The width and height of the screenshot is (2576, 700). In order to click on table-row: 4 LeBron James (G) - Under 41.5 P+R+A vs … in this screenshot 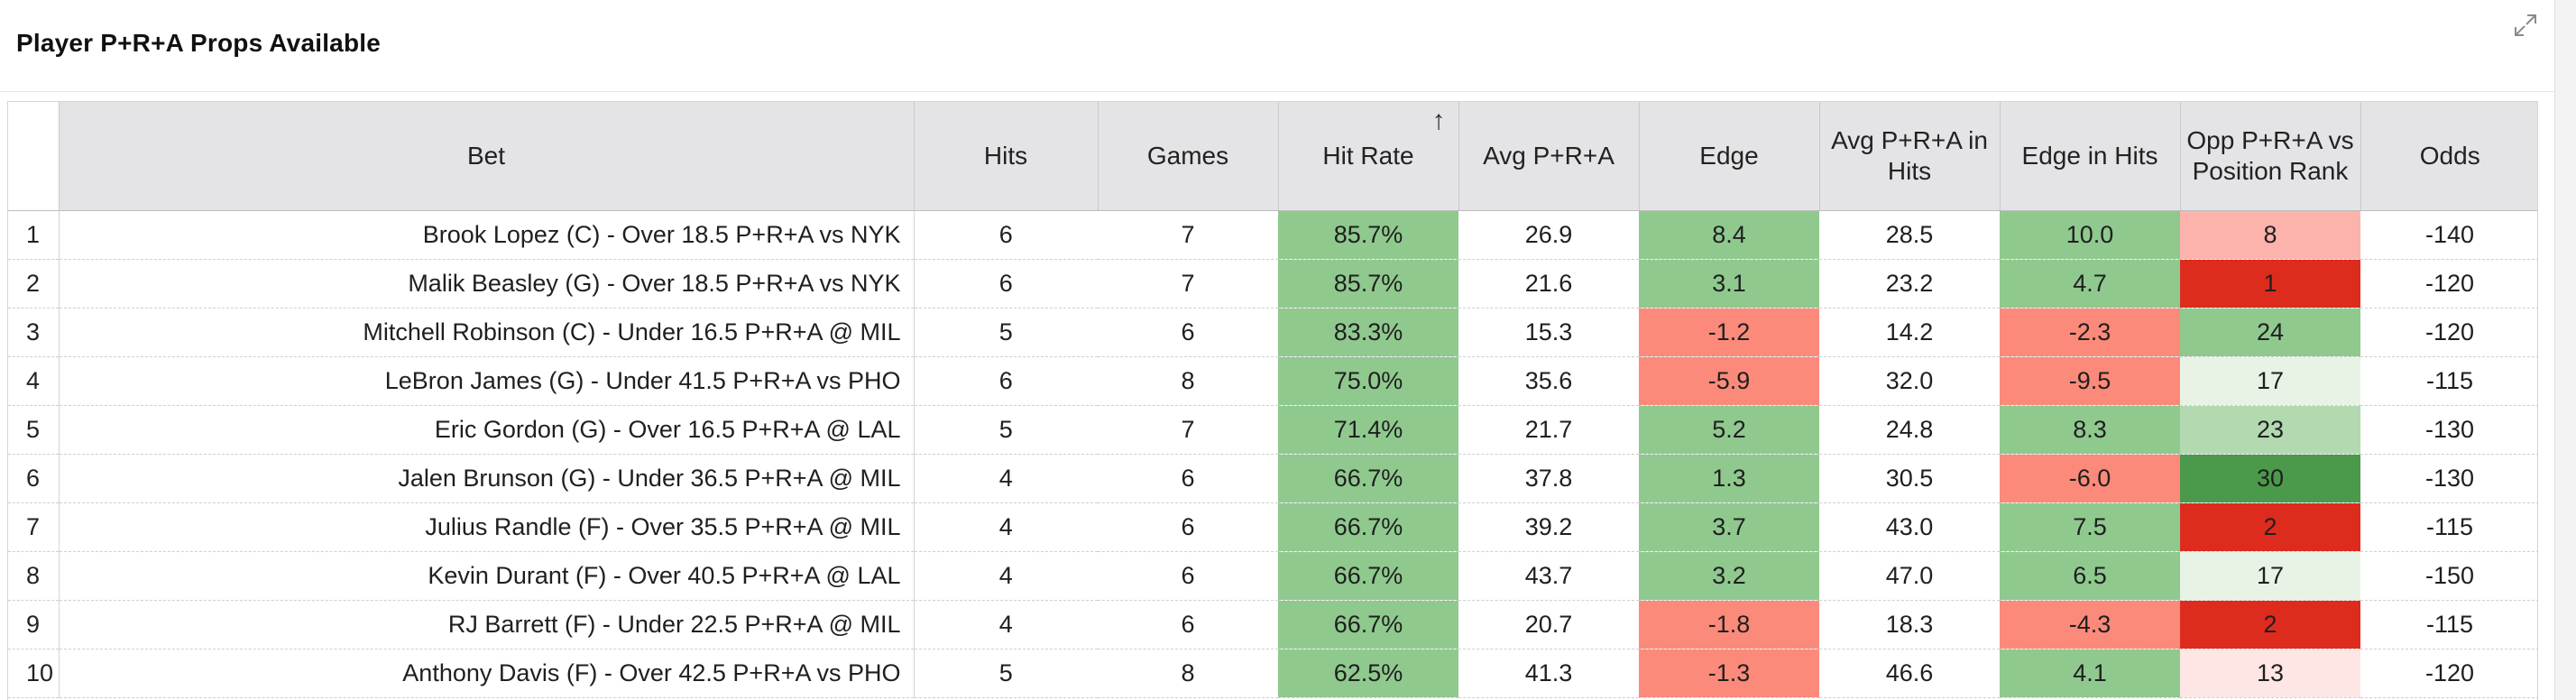, I will do `click(1273, 381)`.